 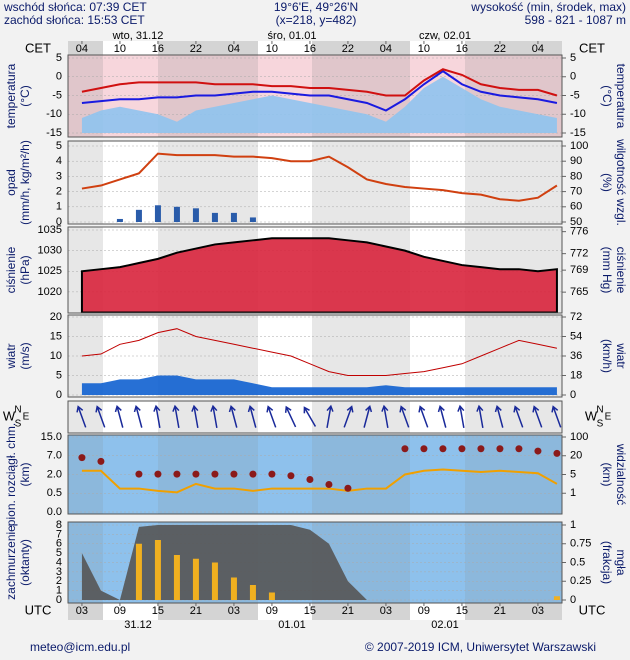 I want to click on zone-label: UTC, so click(x=38, y=609).